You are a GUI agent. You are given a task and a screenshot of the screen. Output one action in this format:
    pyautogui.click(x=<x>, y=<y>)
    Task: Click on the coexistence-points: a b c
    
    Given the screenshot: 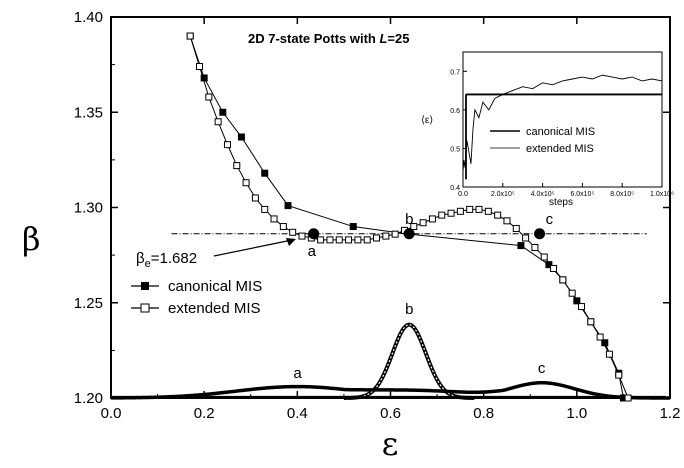 What is the action you would take?
    pyautogui.click(x=431, y=235)
    